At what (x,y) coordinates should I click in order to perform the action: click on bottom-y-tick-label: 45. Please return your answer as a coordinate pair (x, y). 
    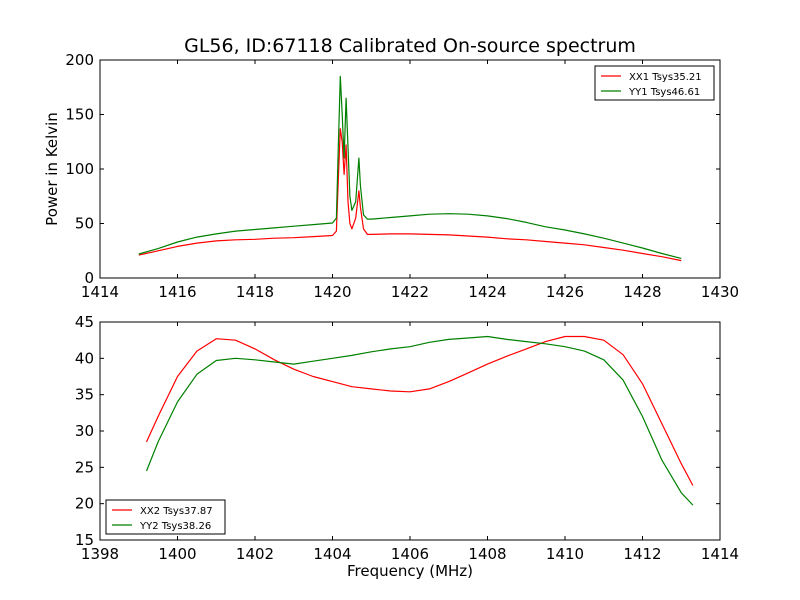
    Looking at the image, I should click on (84, 322).